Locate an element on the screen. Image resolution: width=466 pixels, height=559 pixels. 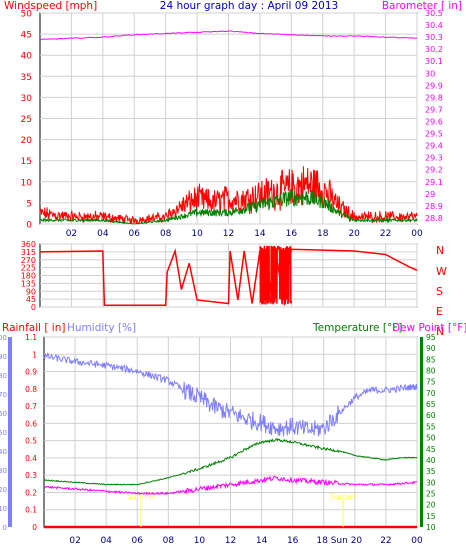
windspeed-tick-label: 5 is located at coordinates (29, 204).